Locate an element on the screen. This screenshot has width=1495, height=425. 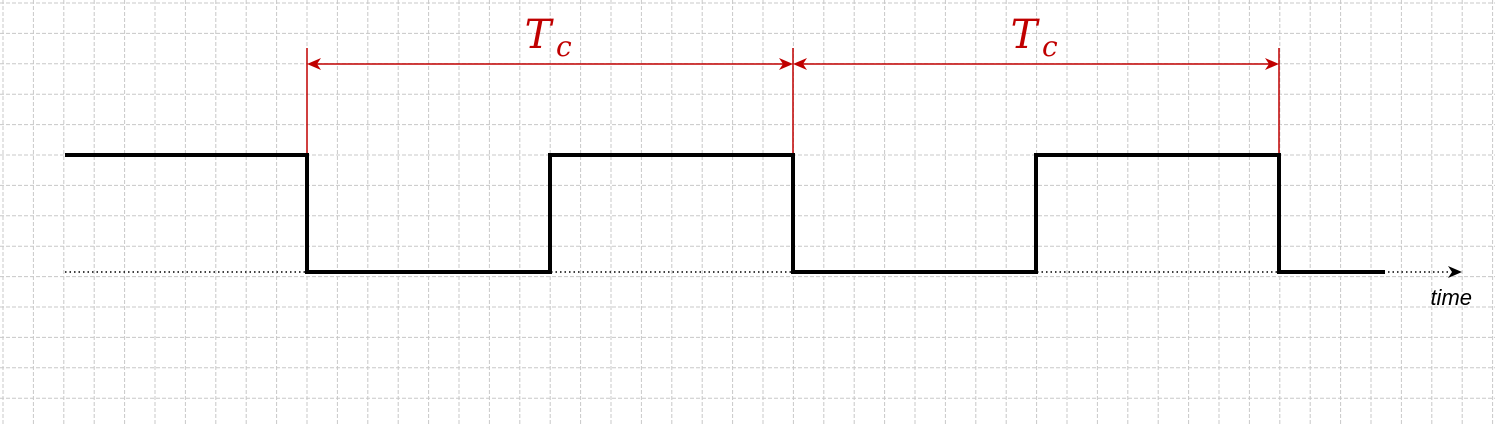
time-axis-arrowhead is located at coordinates (1455, 272).